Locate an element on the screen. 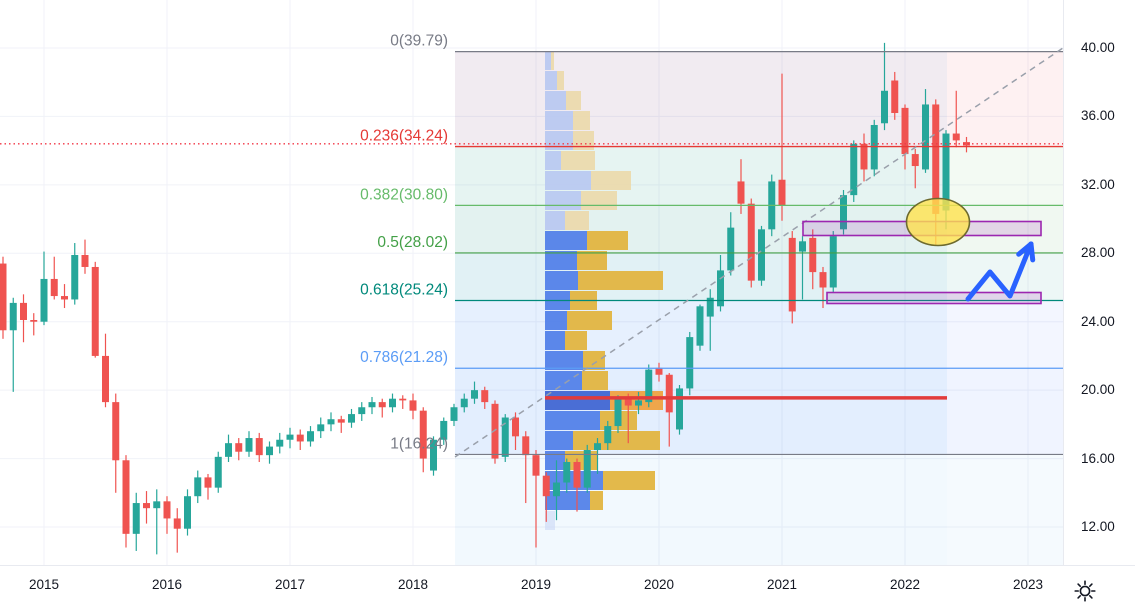 The image size is (1135, 609). time-axis-label: 2017 is located at coordinates (290, 584).